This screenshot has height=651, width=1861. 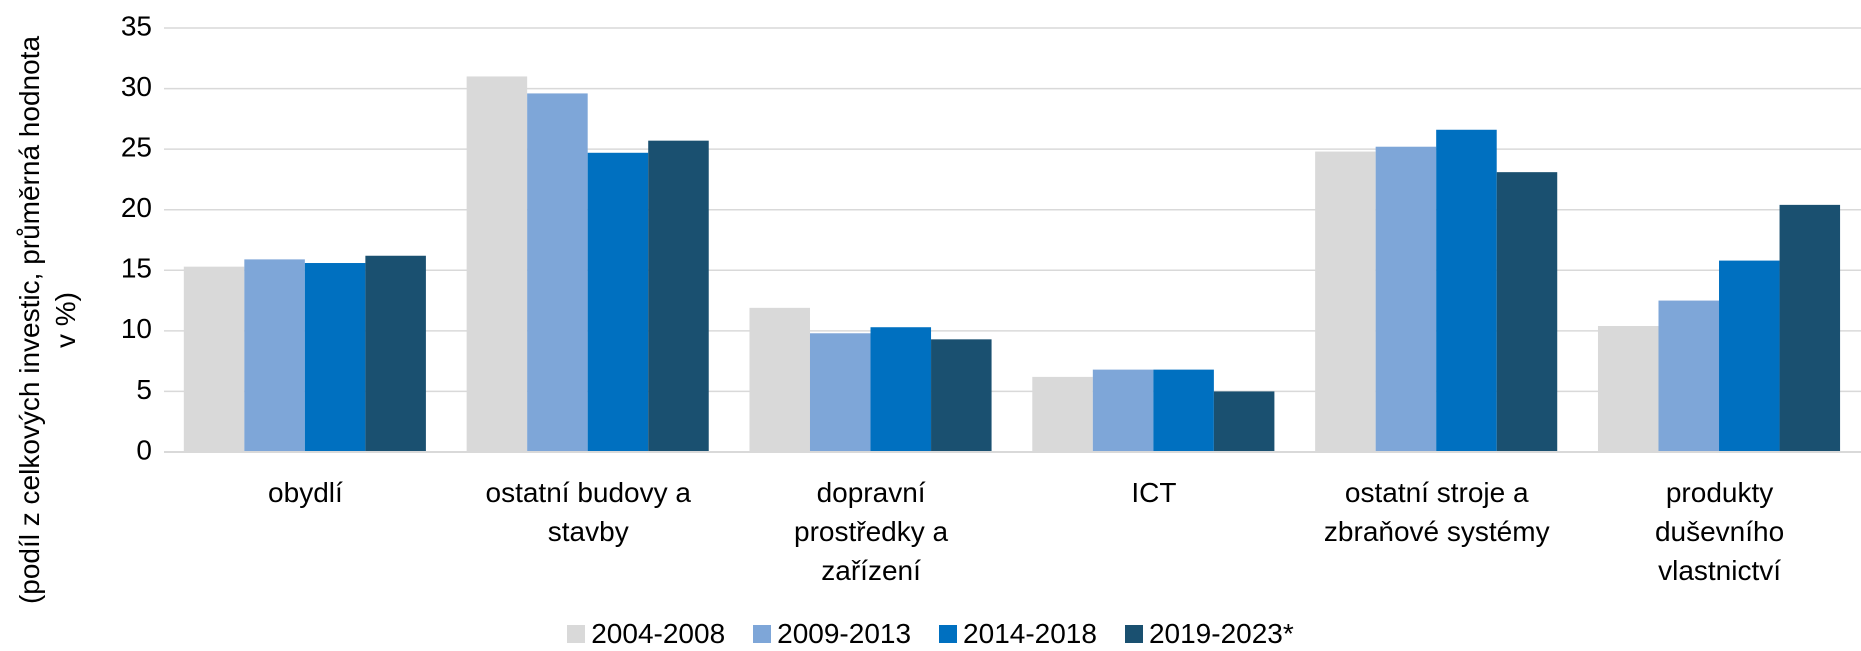 What do you see at coordinates (136, 328) in the screenshot?
I see `y-tick-label: 10` at bounding box center [136, 328].